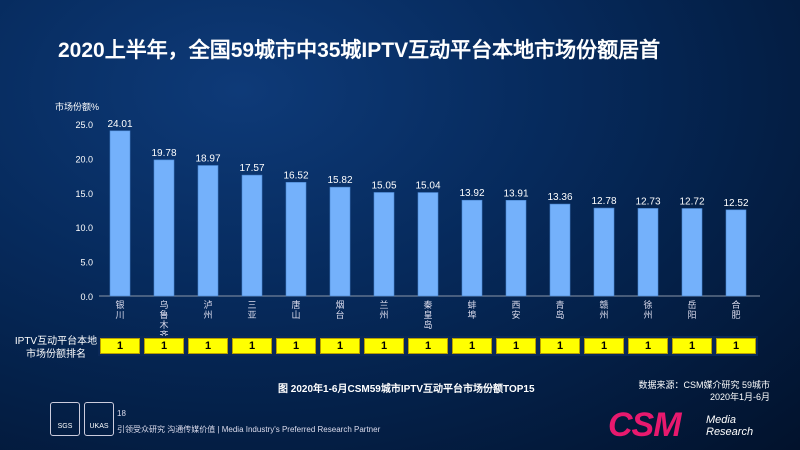 Image resolution: width=800 pixels, height=450 pixels. What do you see at coordinates (471, 193) in the screenshot?
I see `data-label: 13.92` at bounding box center [471, 193].